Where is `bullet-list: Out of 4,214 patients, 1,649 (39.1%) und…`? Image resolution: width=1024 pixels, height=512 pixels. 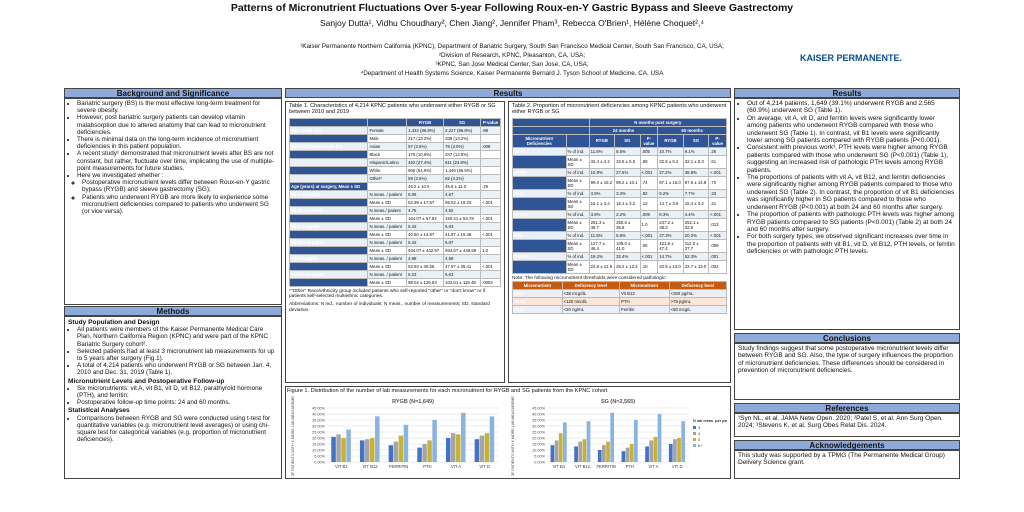
bullet-list: Out of 4,214 patients, 1,649 (39.1%) und… is located at coordinates (847, 178).